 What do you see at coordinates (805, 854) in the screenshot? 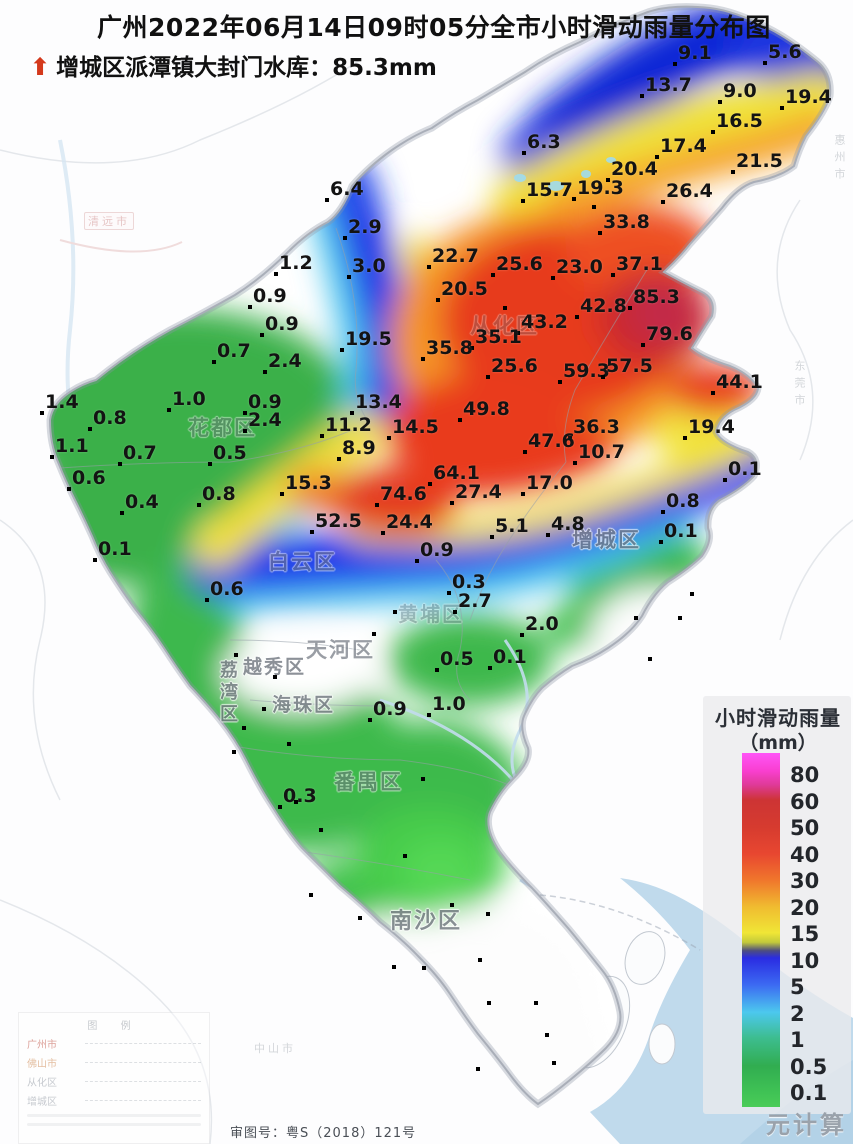
I see `legend-tick-label: 40` at bounding box center [805, 854].